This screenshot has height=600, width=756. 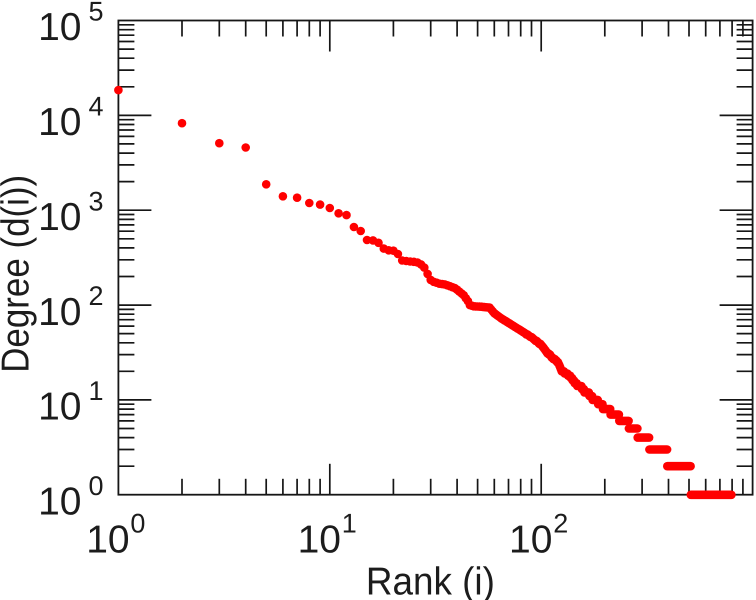 What do you see at coordinates (96, 201) in the screenshot?
I see `svg-text: 3` at bounding box center [96, 201].